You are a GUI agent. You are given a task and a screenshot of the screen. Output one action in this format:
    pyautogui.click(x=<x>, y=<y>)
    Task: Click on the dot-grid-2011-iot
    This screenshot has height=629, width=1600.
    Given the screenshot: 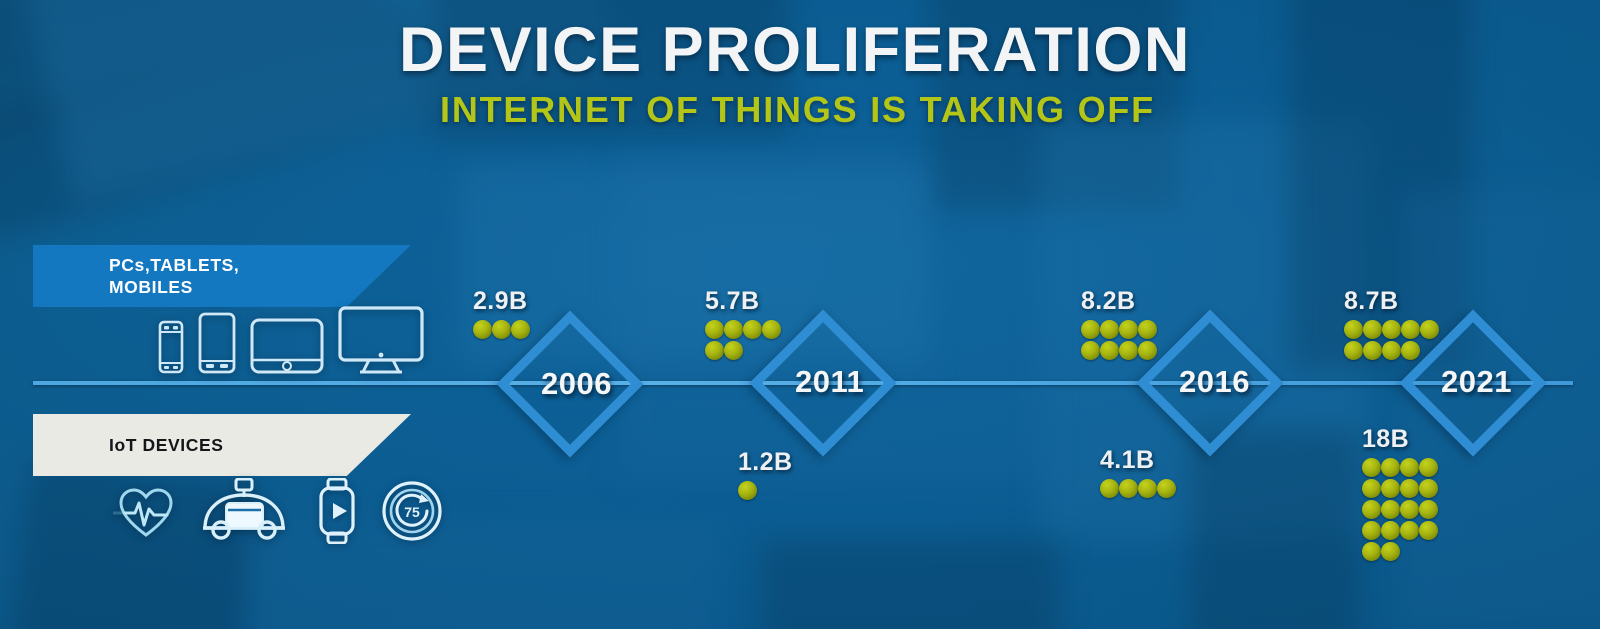 What is the action you would take?
    pyautogui.click(x=749, y=491)
    